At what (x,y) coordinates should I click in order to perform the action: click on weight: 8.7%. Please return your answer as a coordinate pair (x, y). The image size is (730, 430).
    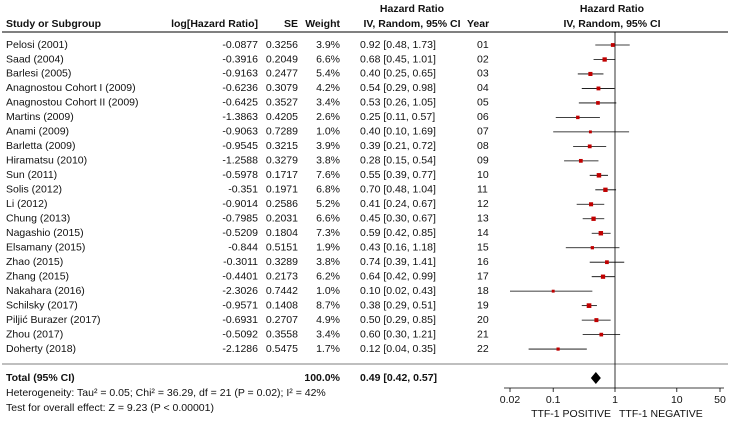
    Looking at the image, I should click on (328, 305).